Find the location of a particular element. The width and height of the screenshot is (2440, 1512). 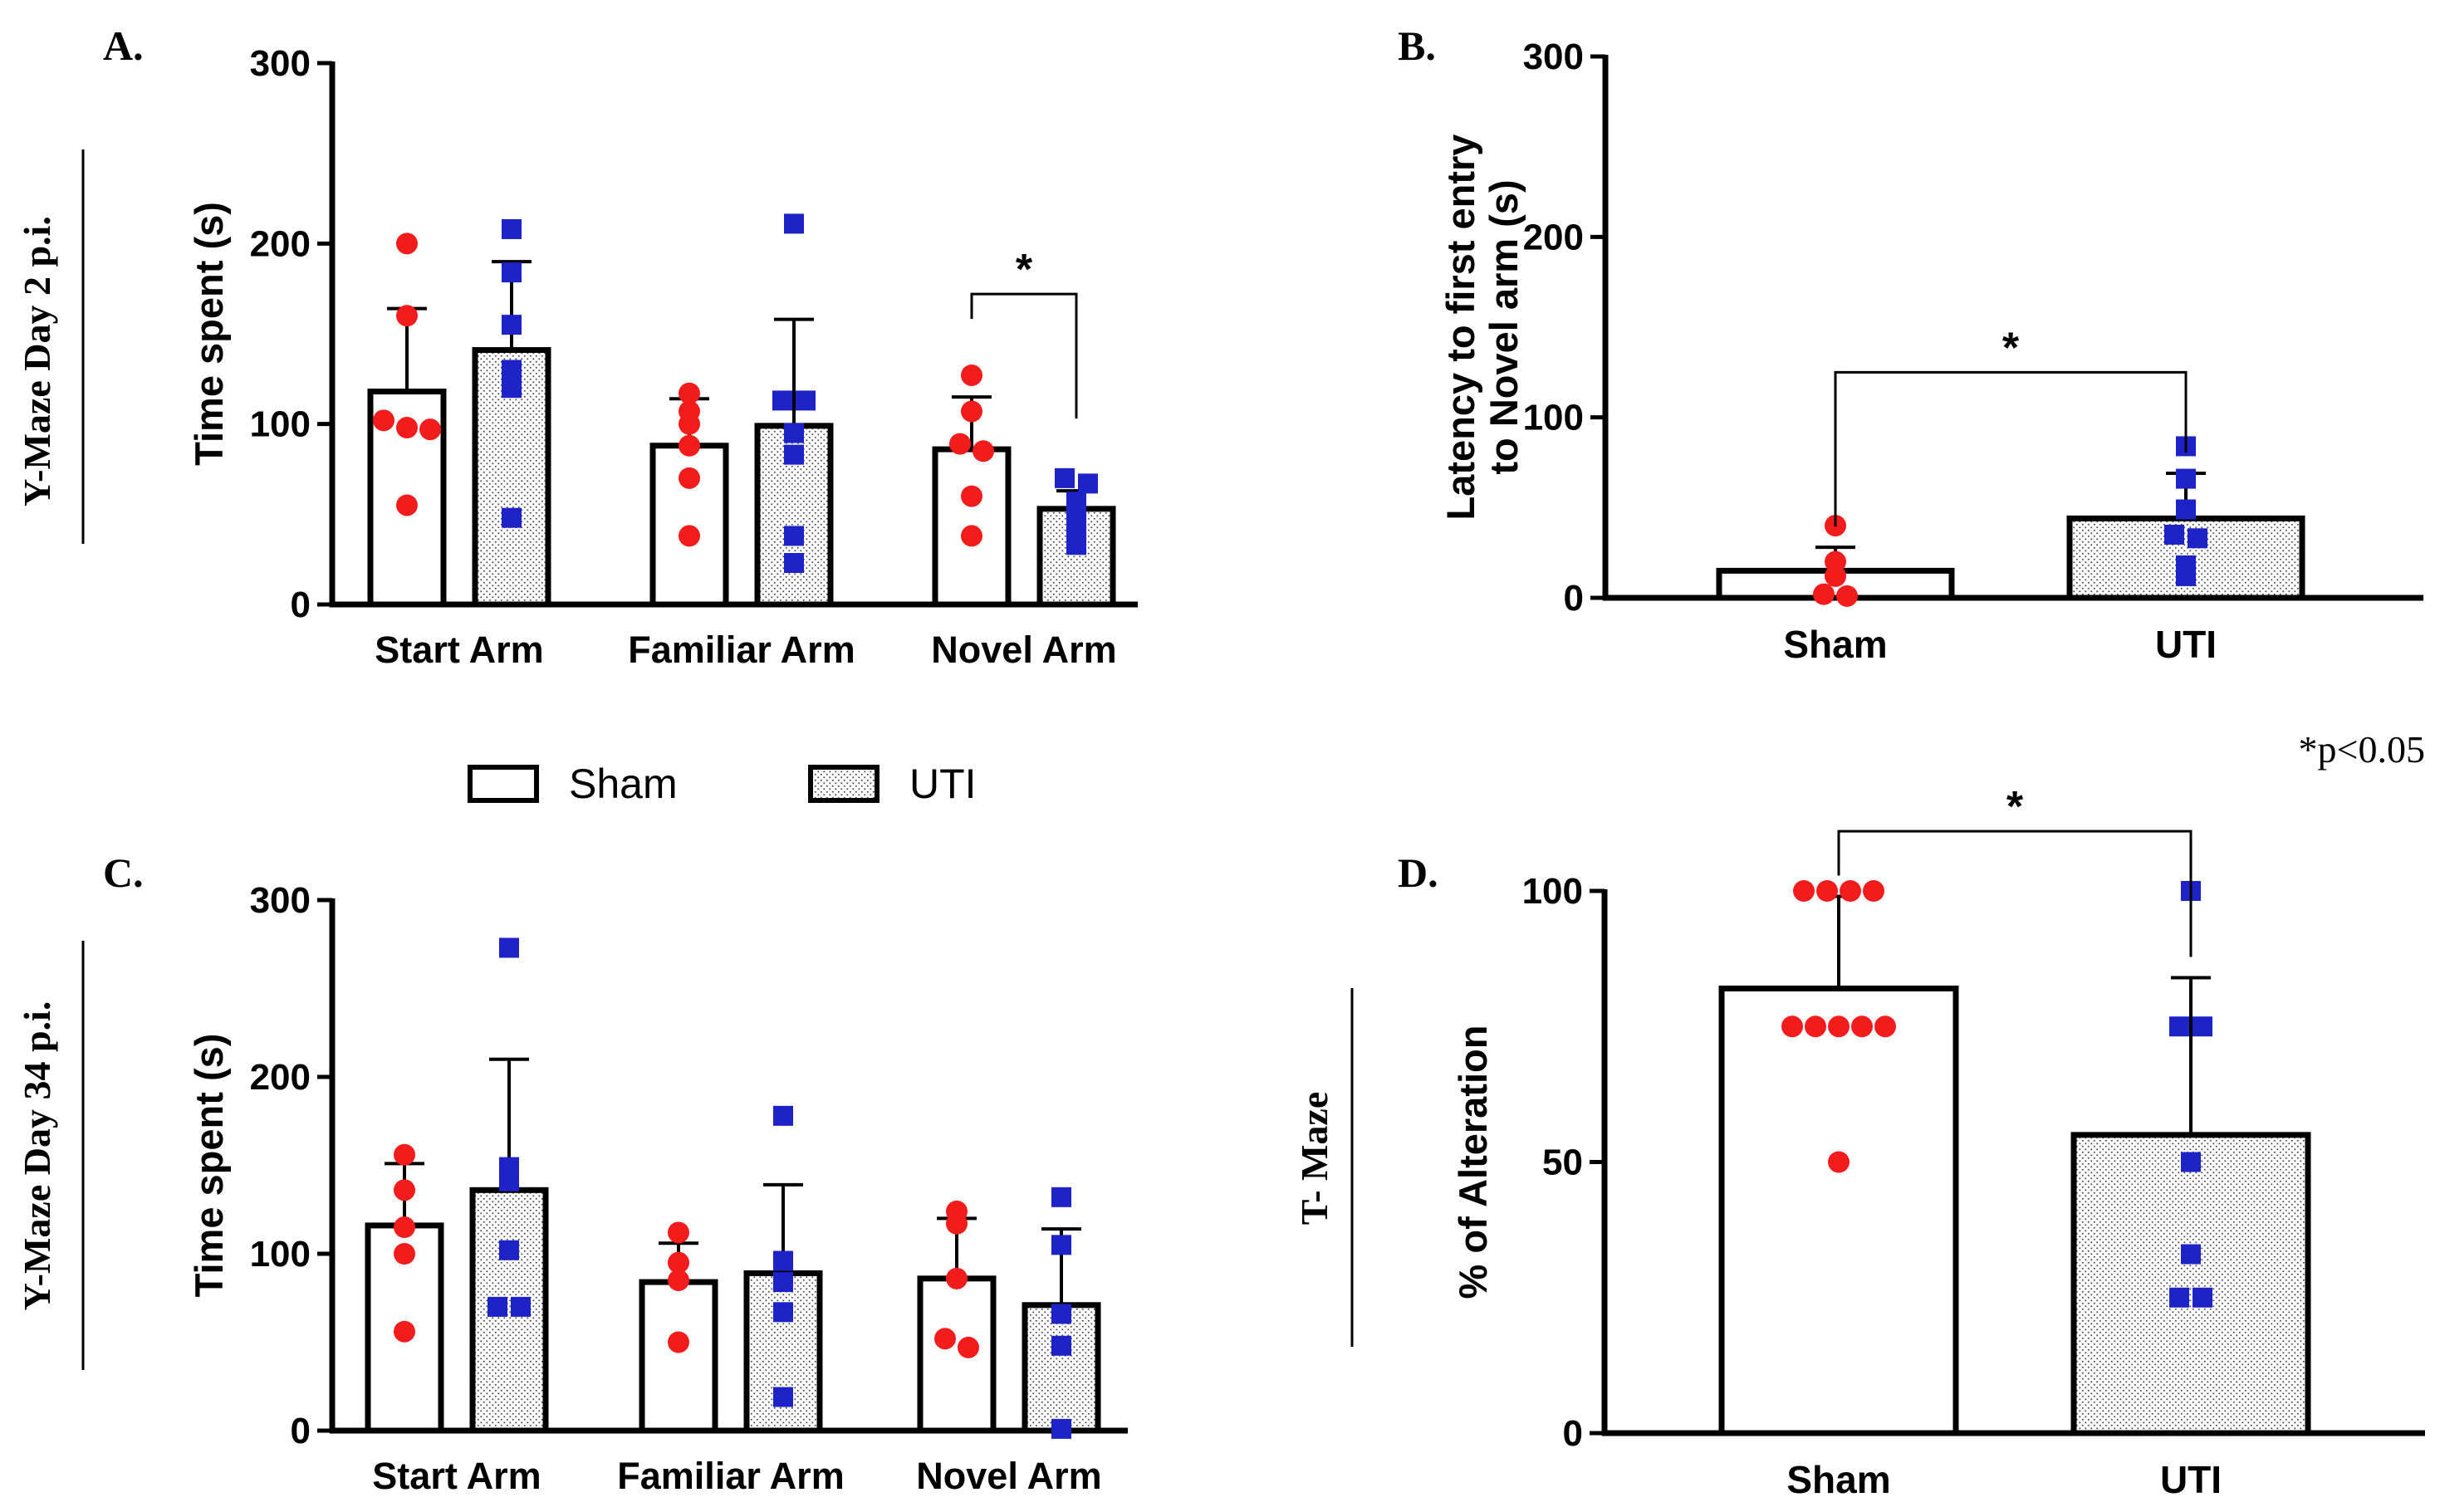

side-label-day34: Y-Maze Day 34 p.i. is located at coordinates (37, 1156).